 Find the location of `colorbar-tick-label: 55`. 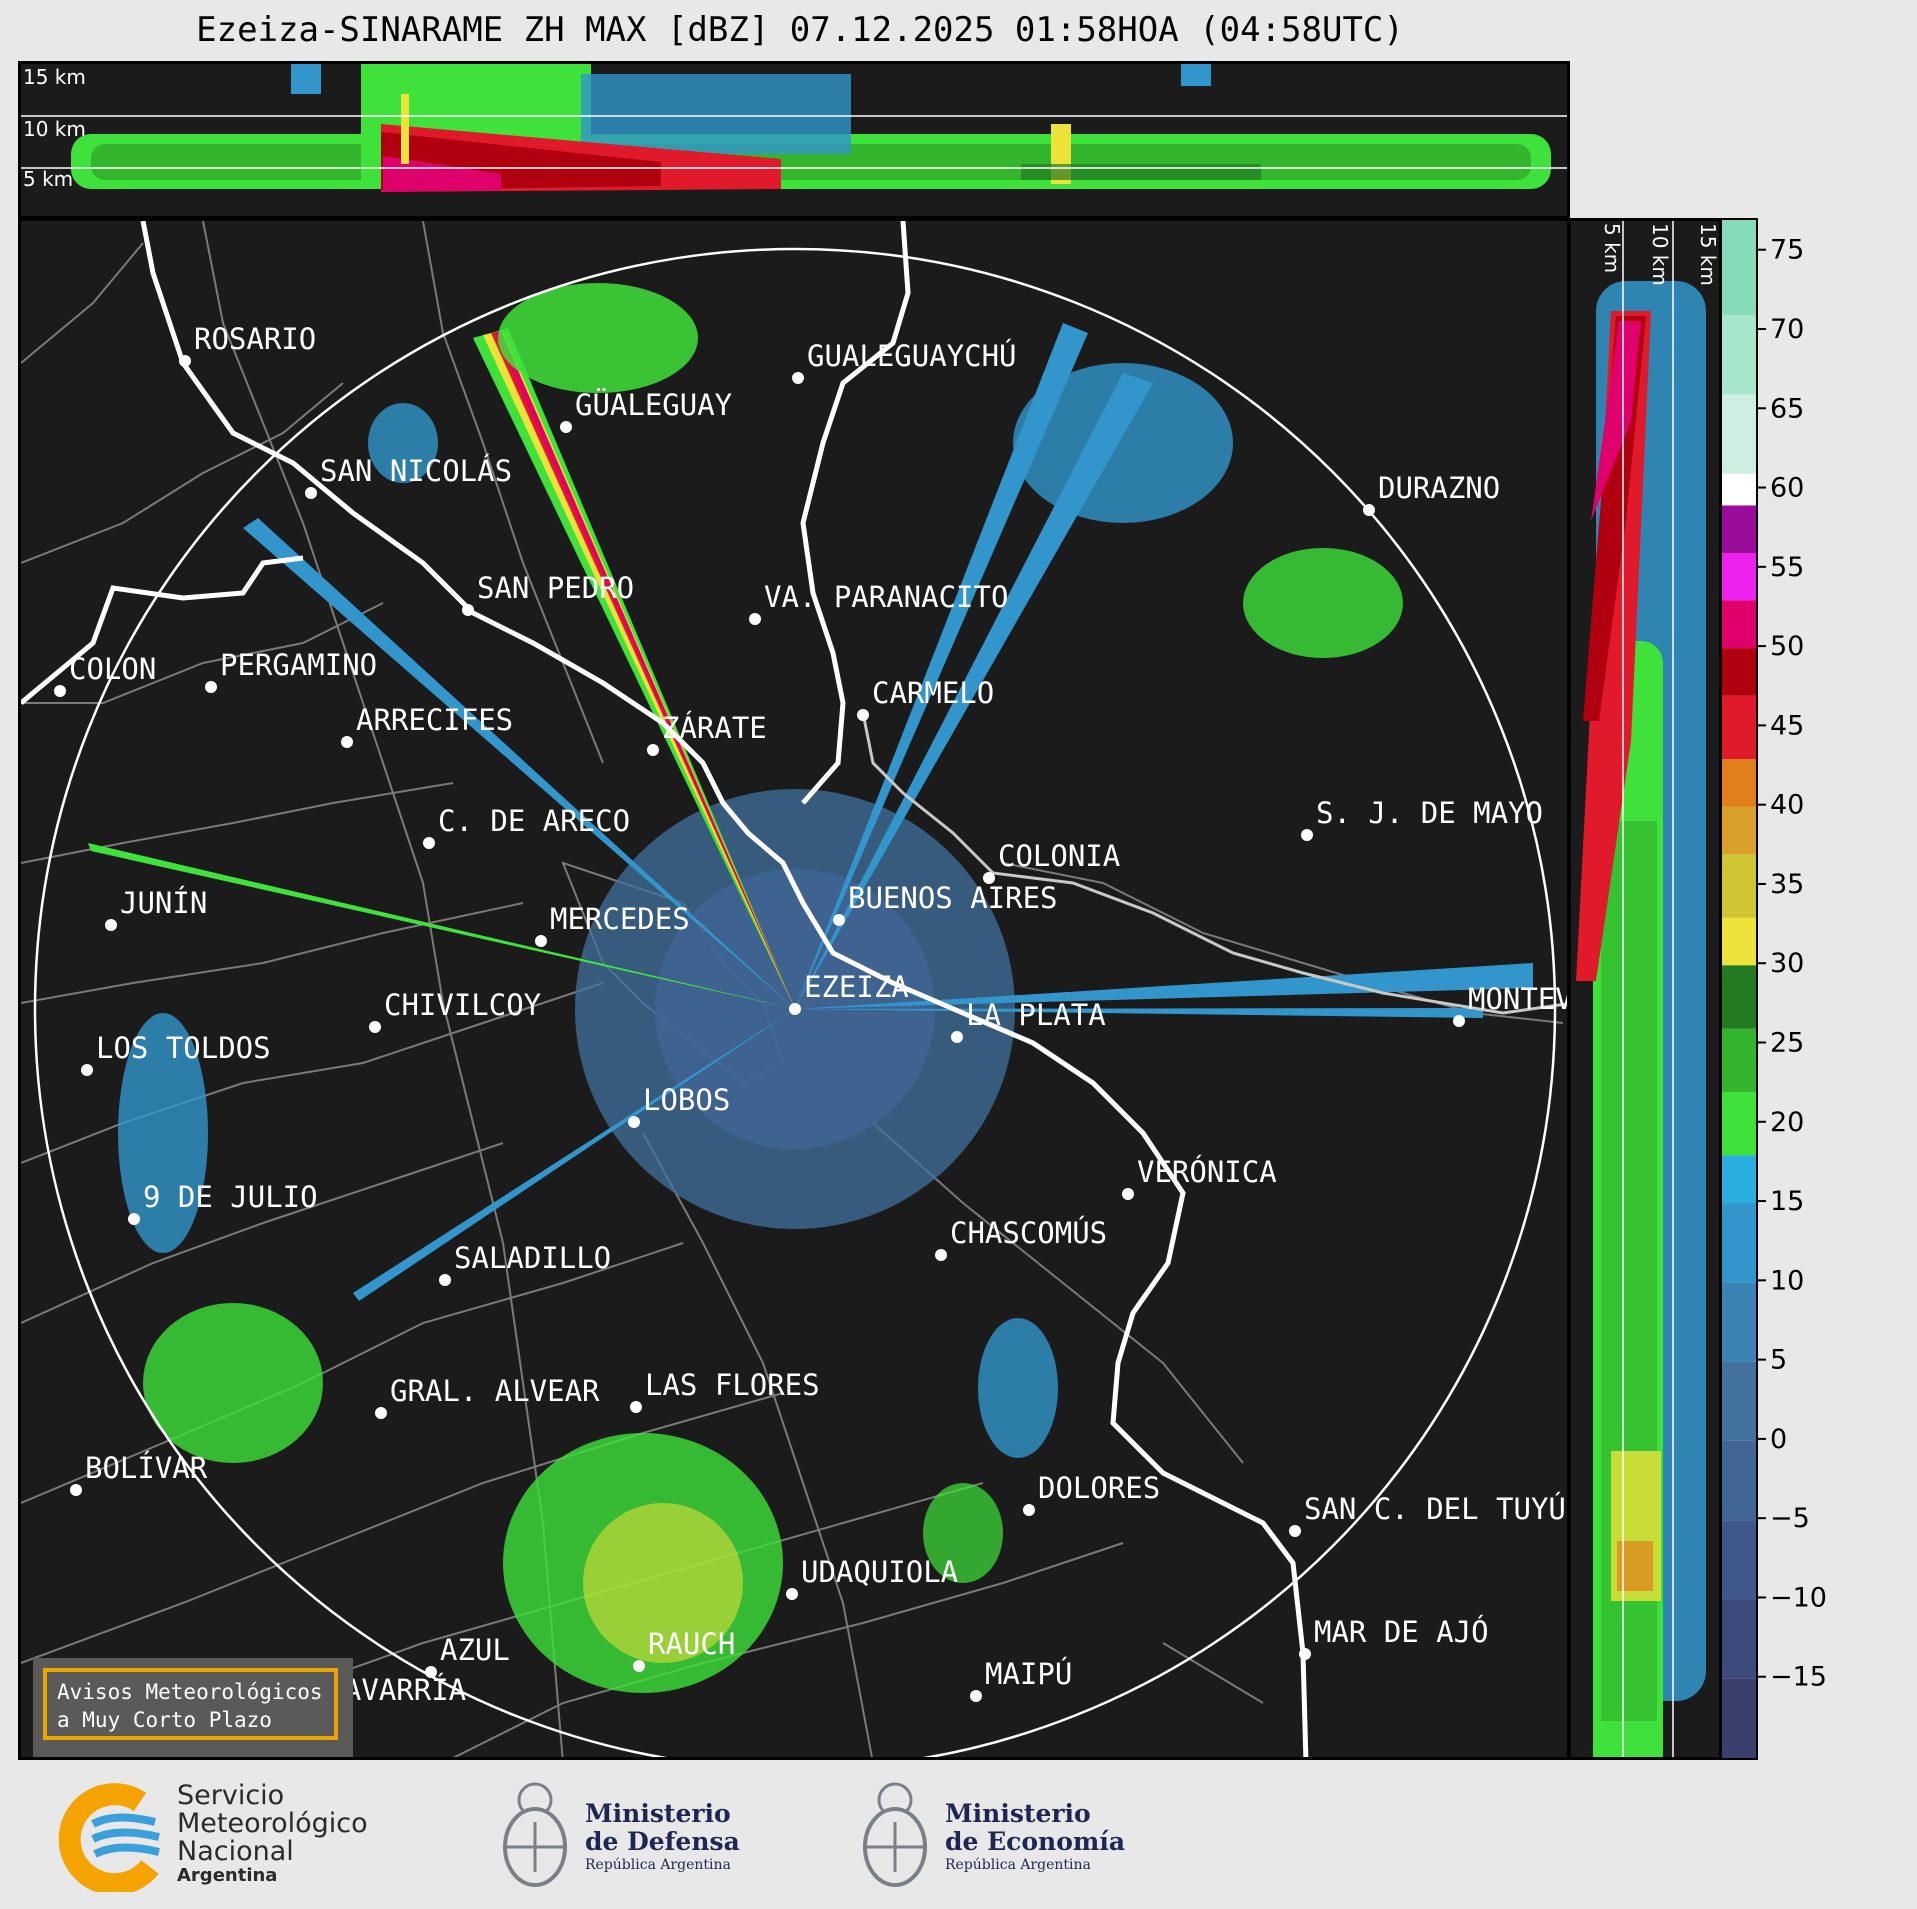

colorbar-tick-label: 55 is located at coordinates (1787, 567).